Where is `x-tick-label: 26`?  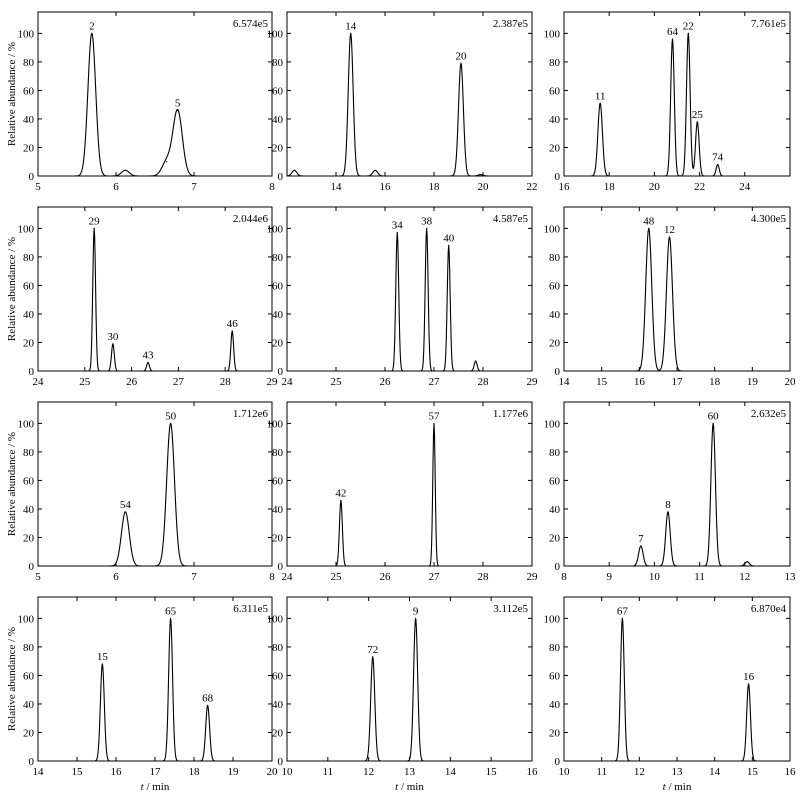
x-tick-label: 26 is located at coordinates (132, 382).